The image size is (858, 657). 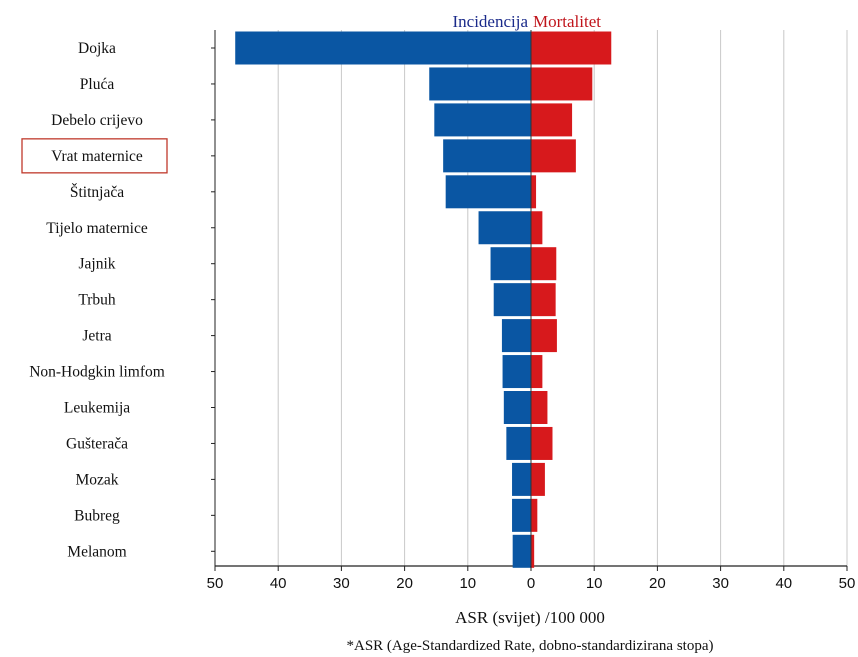 What do you see at coordinates (97, 120) in the screenshot?
I see `category-label: Debelo crijevo` at bounding box center [97, 120].